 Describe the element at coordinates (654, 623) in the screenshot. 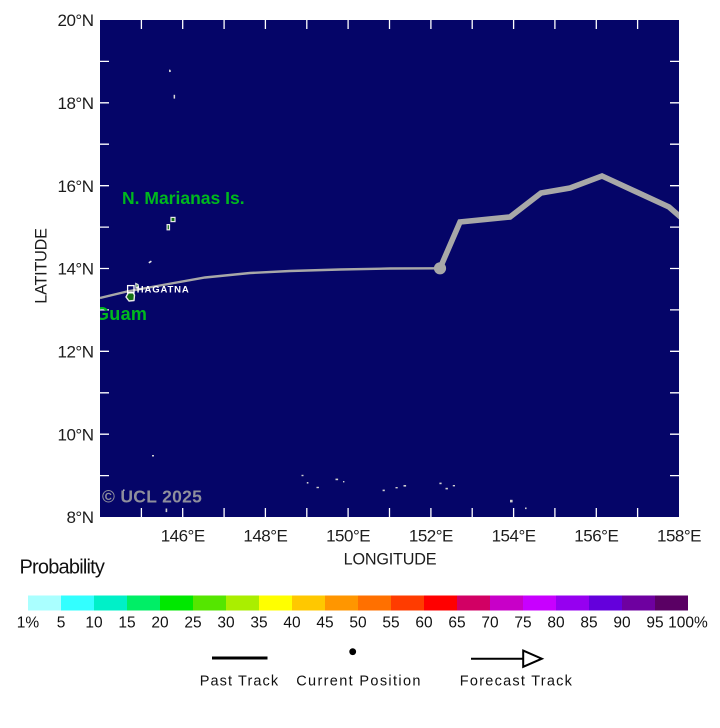

I see `svg-text: 95` at that location.